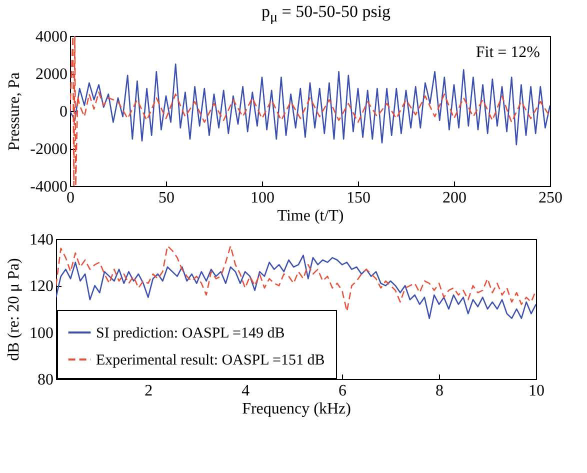  What do you see at coordinates (550, 198) in the screenshot?
I see `x-tick-label: 250` at bounding box center [550, 198].